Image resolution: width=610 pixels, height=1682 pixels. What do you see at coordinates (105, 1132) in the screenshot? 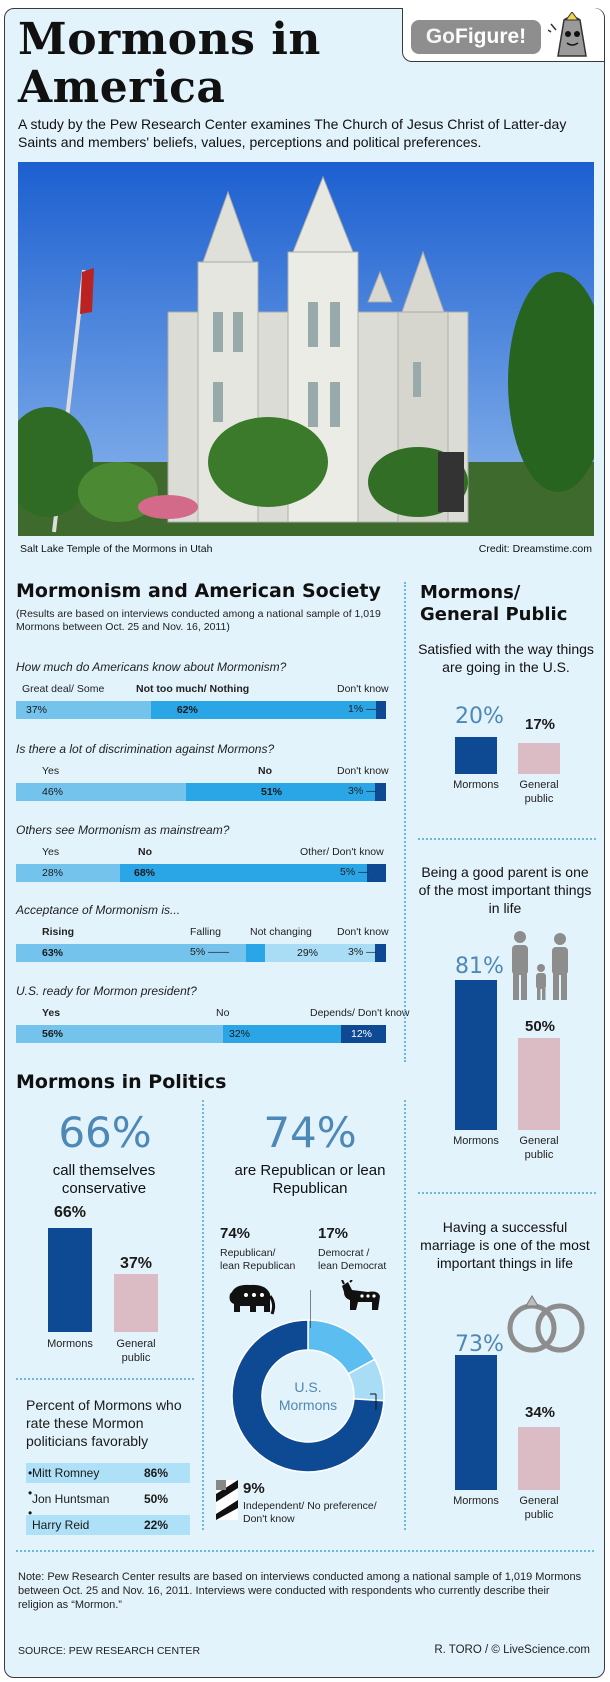
I see `conservative-big-pct: 66%` at bounding box center [105, 1132].